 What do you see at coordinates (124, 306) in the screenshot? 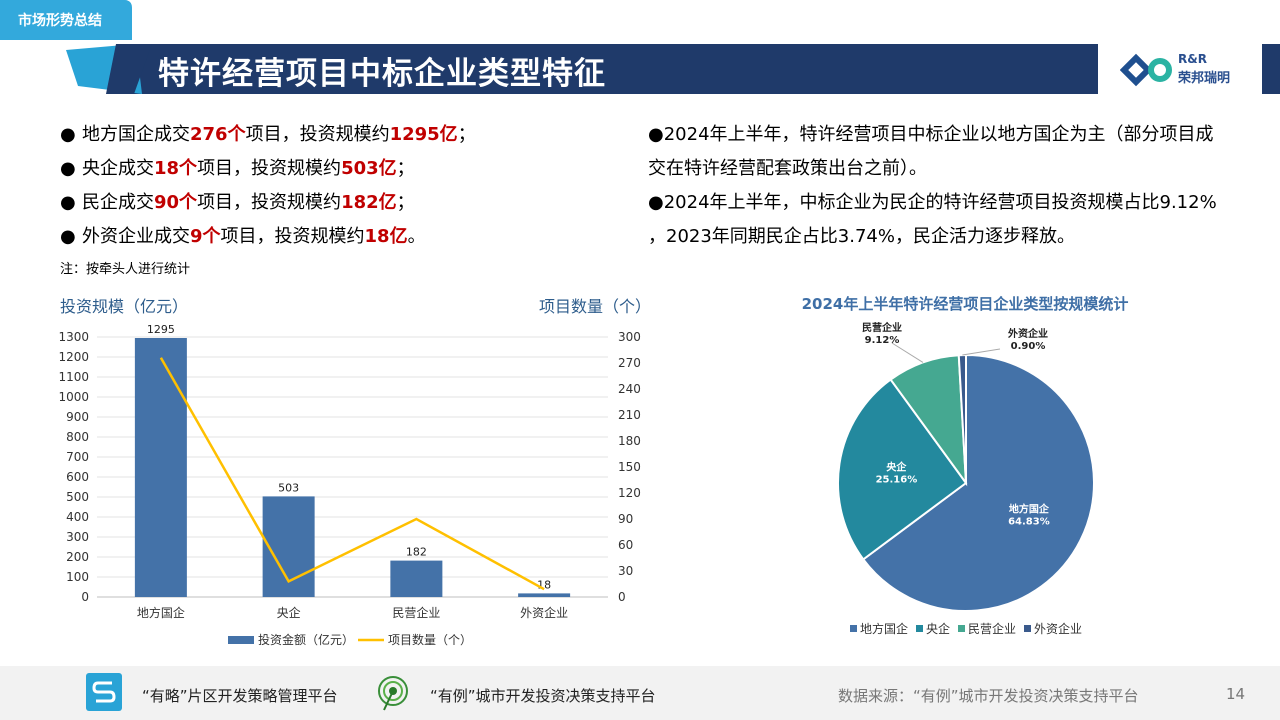
I see `left-axis-title: 投资规模（亿元）` at bounding box center [124, 306].